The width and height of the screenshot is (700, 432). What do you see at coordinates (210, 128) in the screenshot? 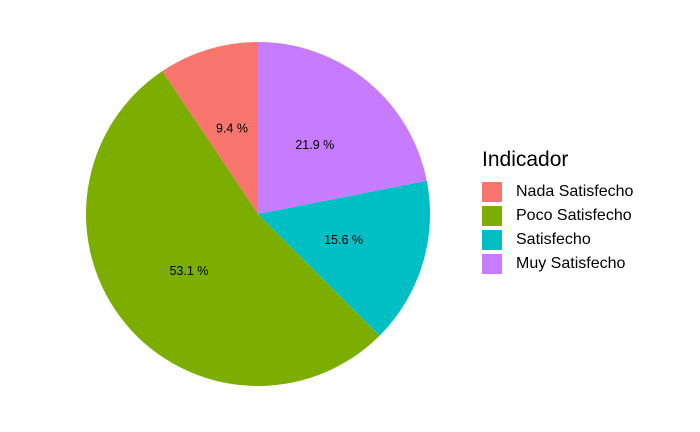
I see `pie-slice-nada-satisfecho` at bounding box center [210, 128].